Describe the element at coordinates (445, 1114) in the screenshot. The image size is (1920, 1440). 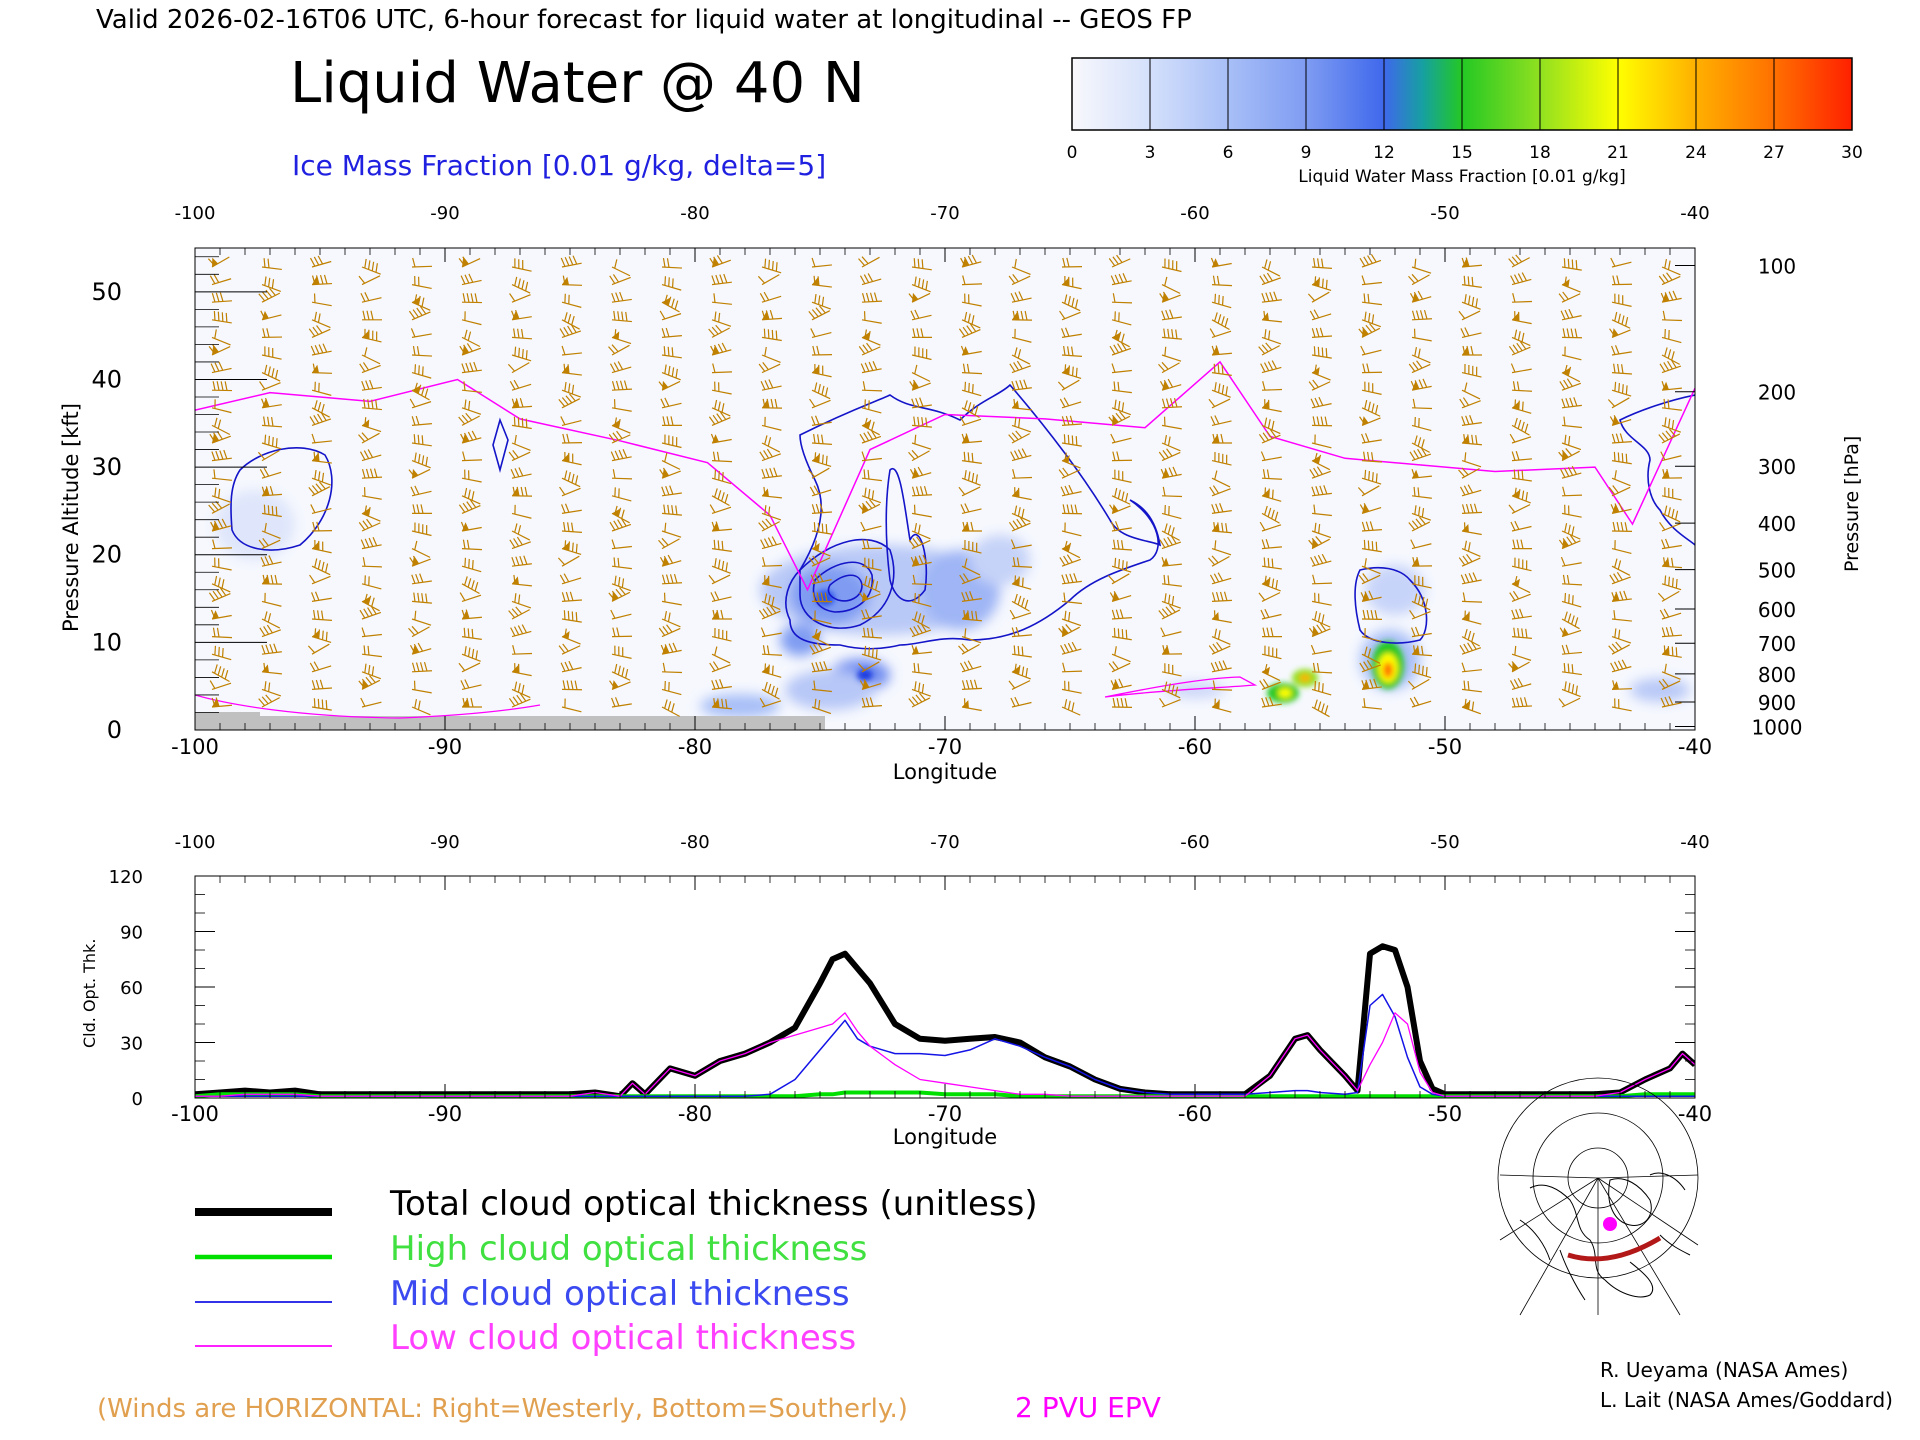
I see `lower-bottom-tick-label: -90` at that location.